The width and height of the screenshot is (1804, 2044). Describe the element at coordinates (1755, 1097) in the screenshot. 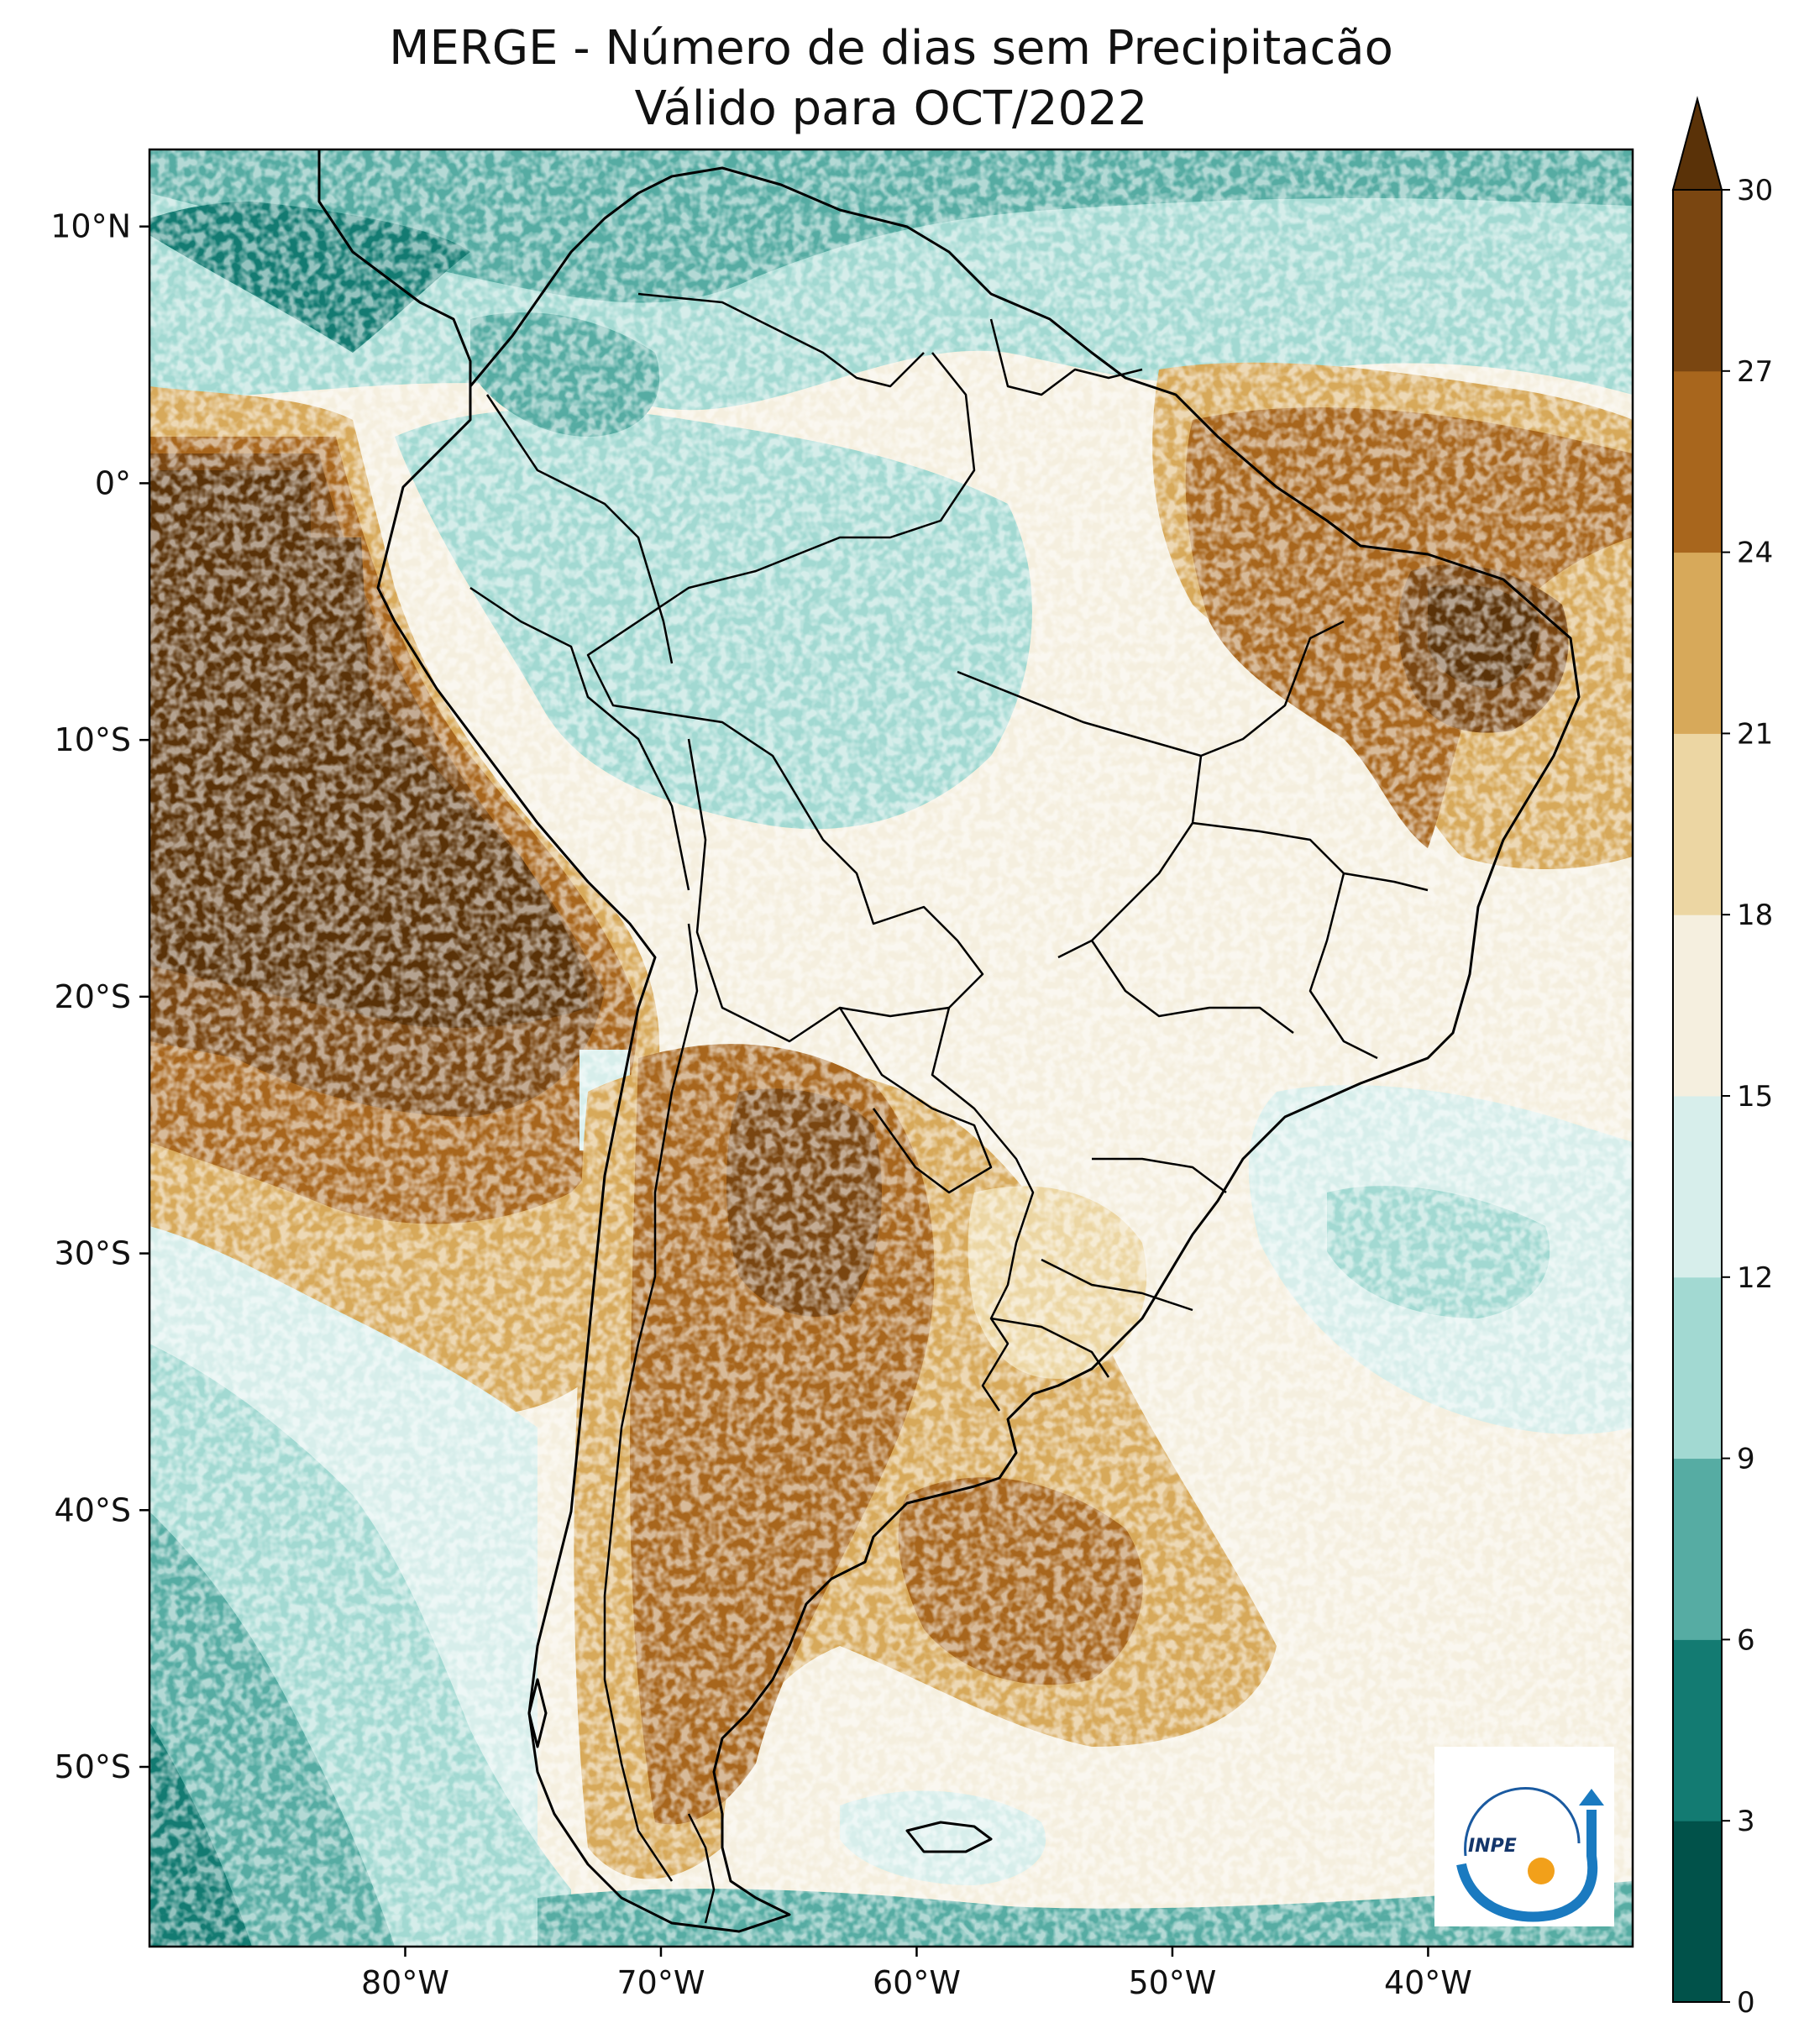

I see `colorbar-tick-label: 15` at that location.